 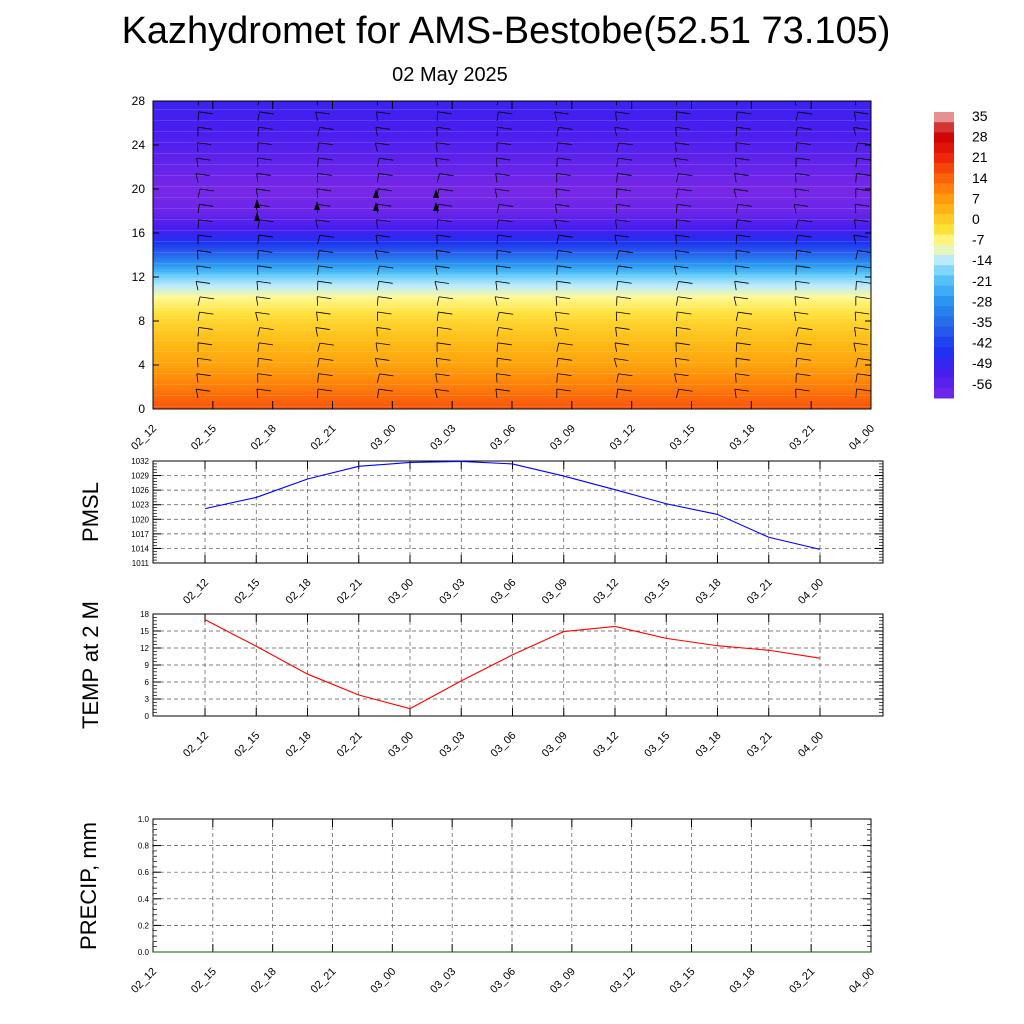 I want to click on y-tick-label: 8, so click(x=141, y=321).